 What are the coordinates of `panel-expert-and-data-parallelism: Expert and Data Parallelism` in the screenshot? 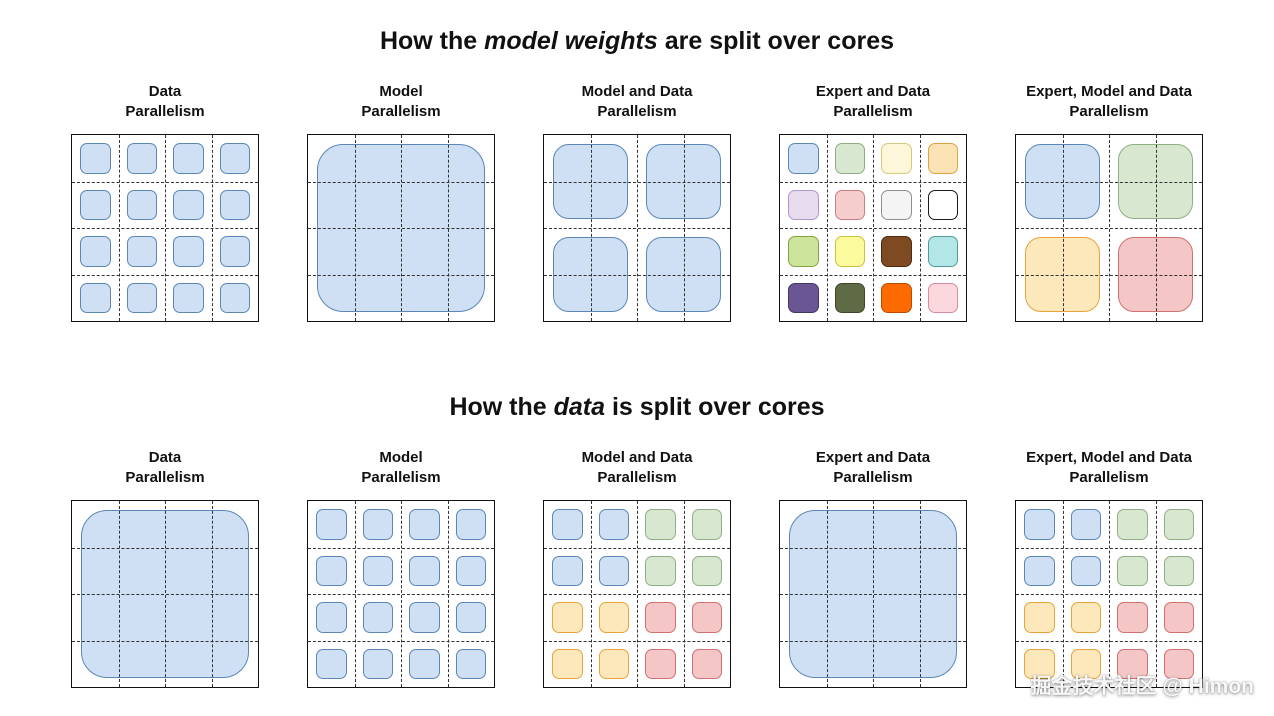 It's located at (873, 568).